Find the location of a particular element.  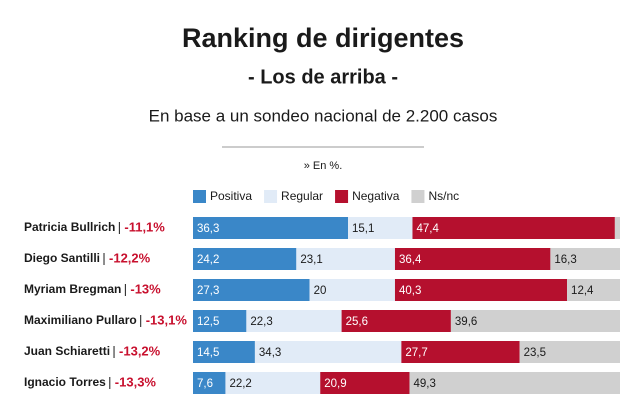

category-note: -13,1% is located at coordinates (167, 319).